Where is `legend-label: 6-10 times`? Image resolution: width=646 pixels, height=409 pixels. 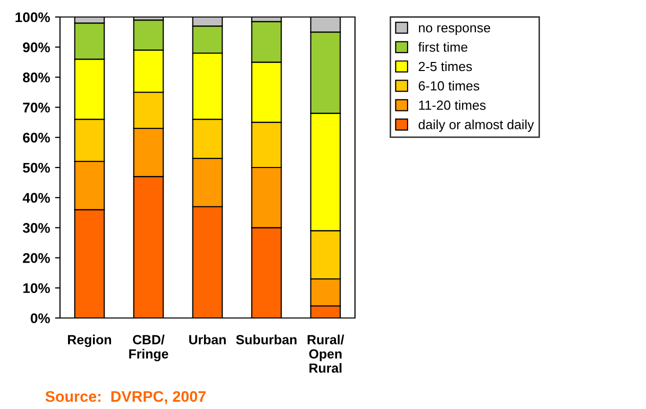
legend-label: 6-10 times is located at coordinates (449, 85).